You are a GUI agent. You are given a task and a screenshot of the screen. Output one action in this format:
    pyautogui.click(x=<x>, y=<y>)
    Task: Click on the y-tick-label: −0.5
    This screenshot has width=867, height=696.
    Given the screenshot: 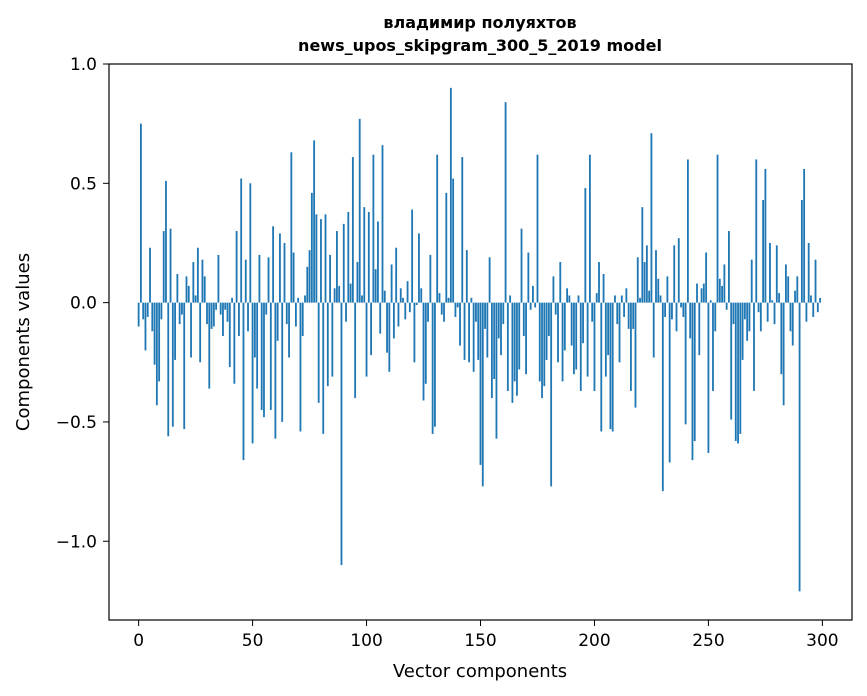 What is the action you would take?
    pyautogui.click(x=76, y=423)
    